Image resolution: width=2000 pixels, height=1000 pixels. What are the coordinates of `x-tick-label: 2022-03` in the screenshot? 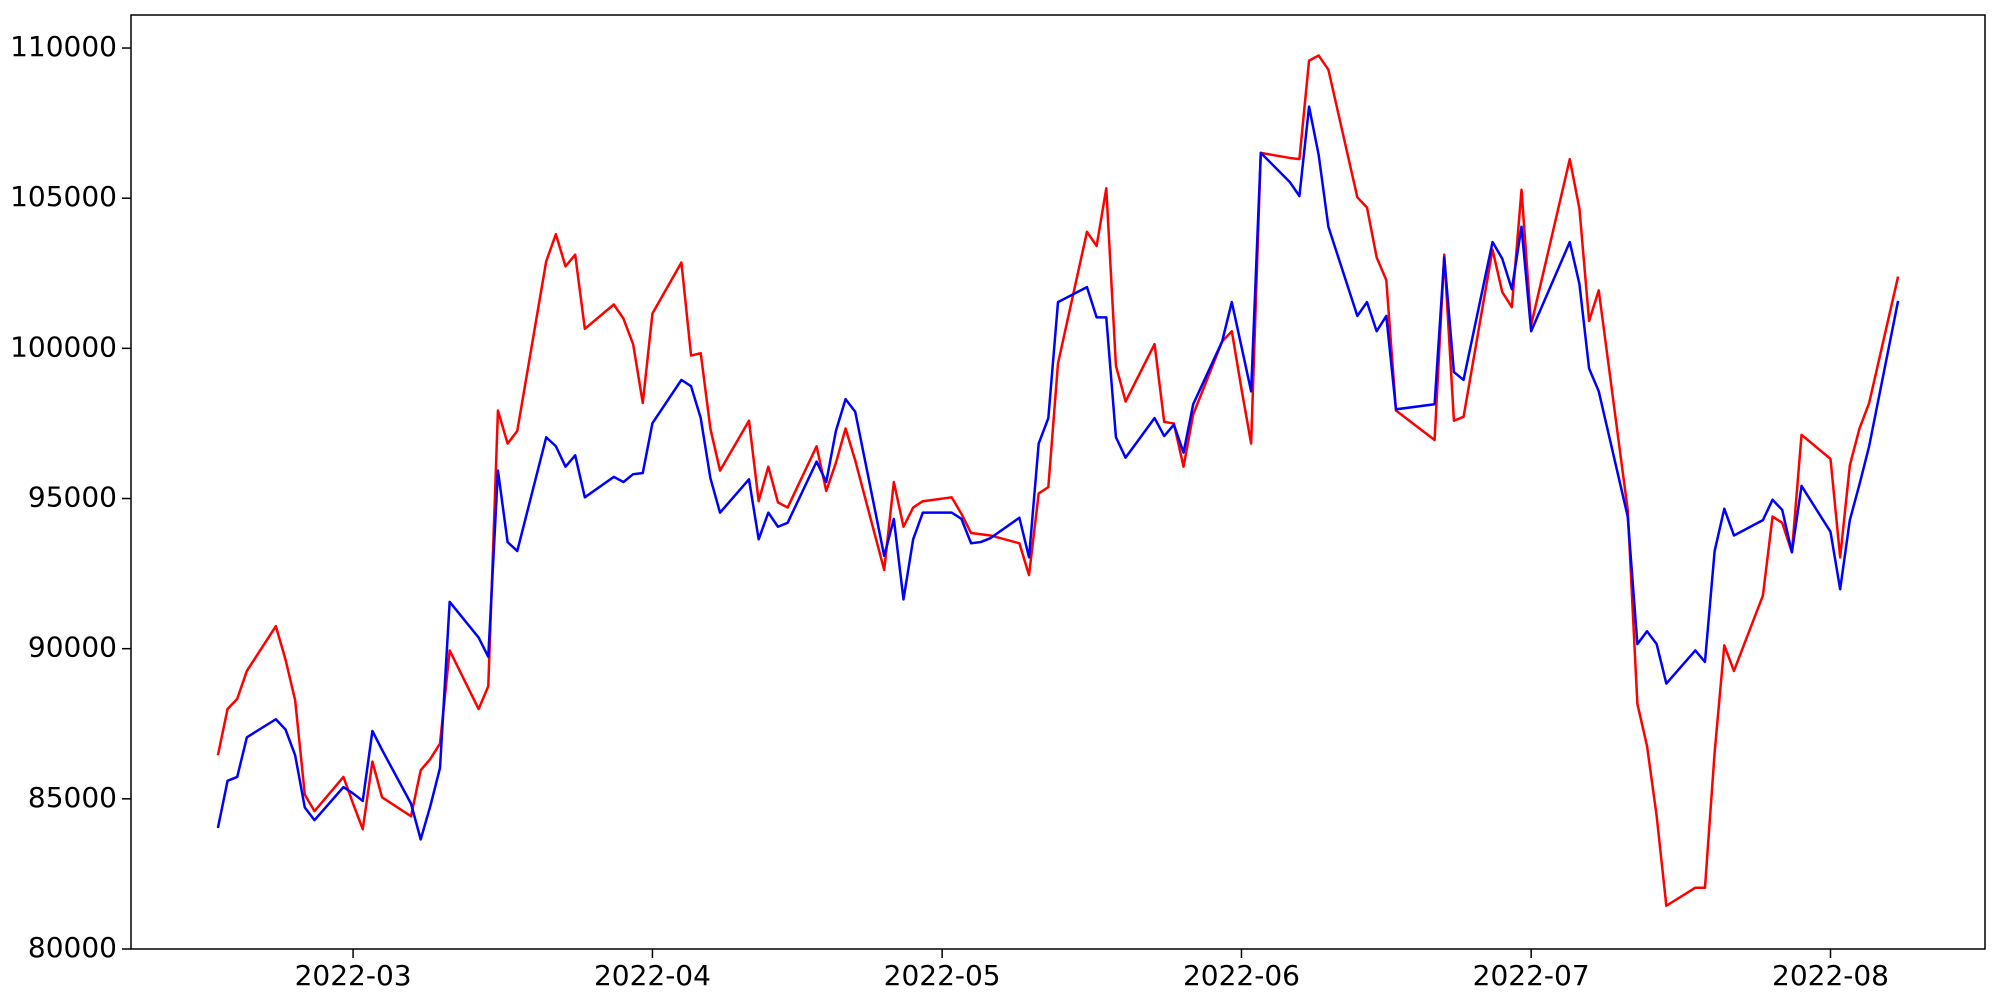 It's located at (353, 975).